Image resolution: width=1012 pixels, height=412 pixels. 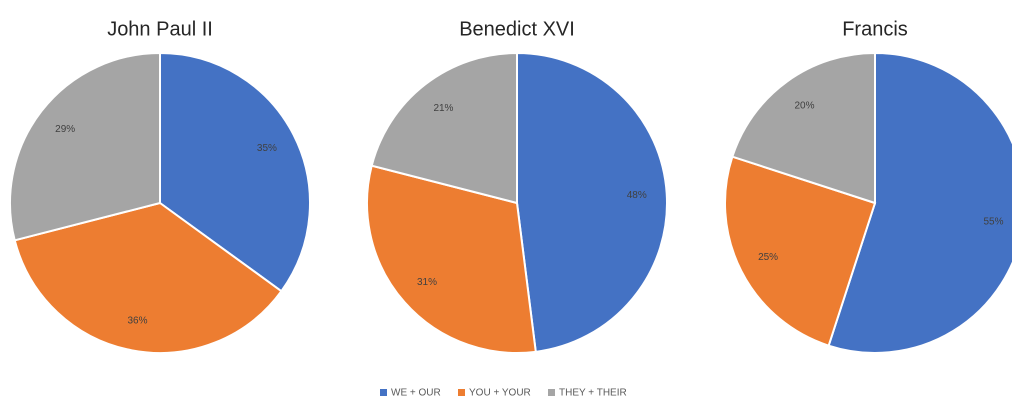 What do you see at coordinates (138, 321) in the screenshot?
I see `data-label: 36%` at bounding box center [138, 321].